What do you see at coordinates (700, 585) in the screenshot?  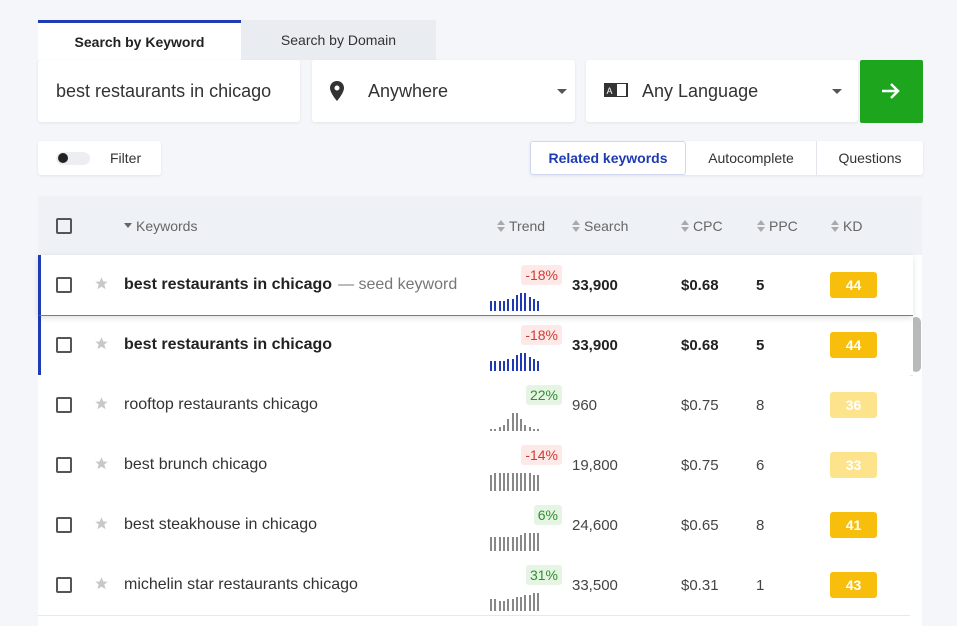 I see `cpc: $0.31` at bounding box center [700, 585].